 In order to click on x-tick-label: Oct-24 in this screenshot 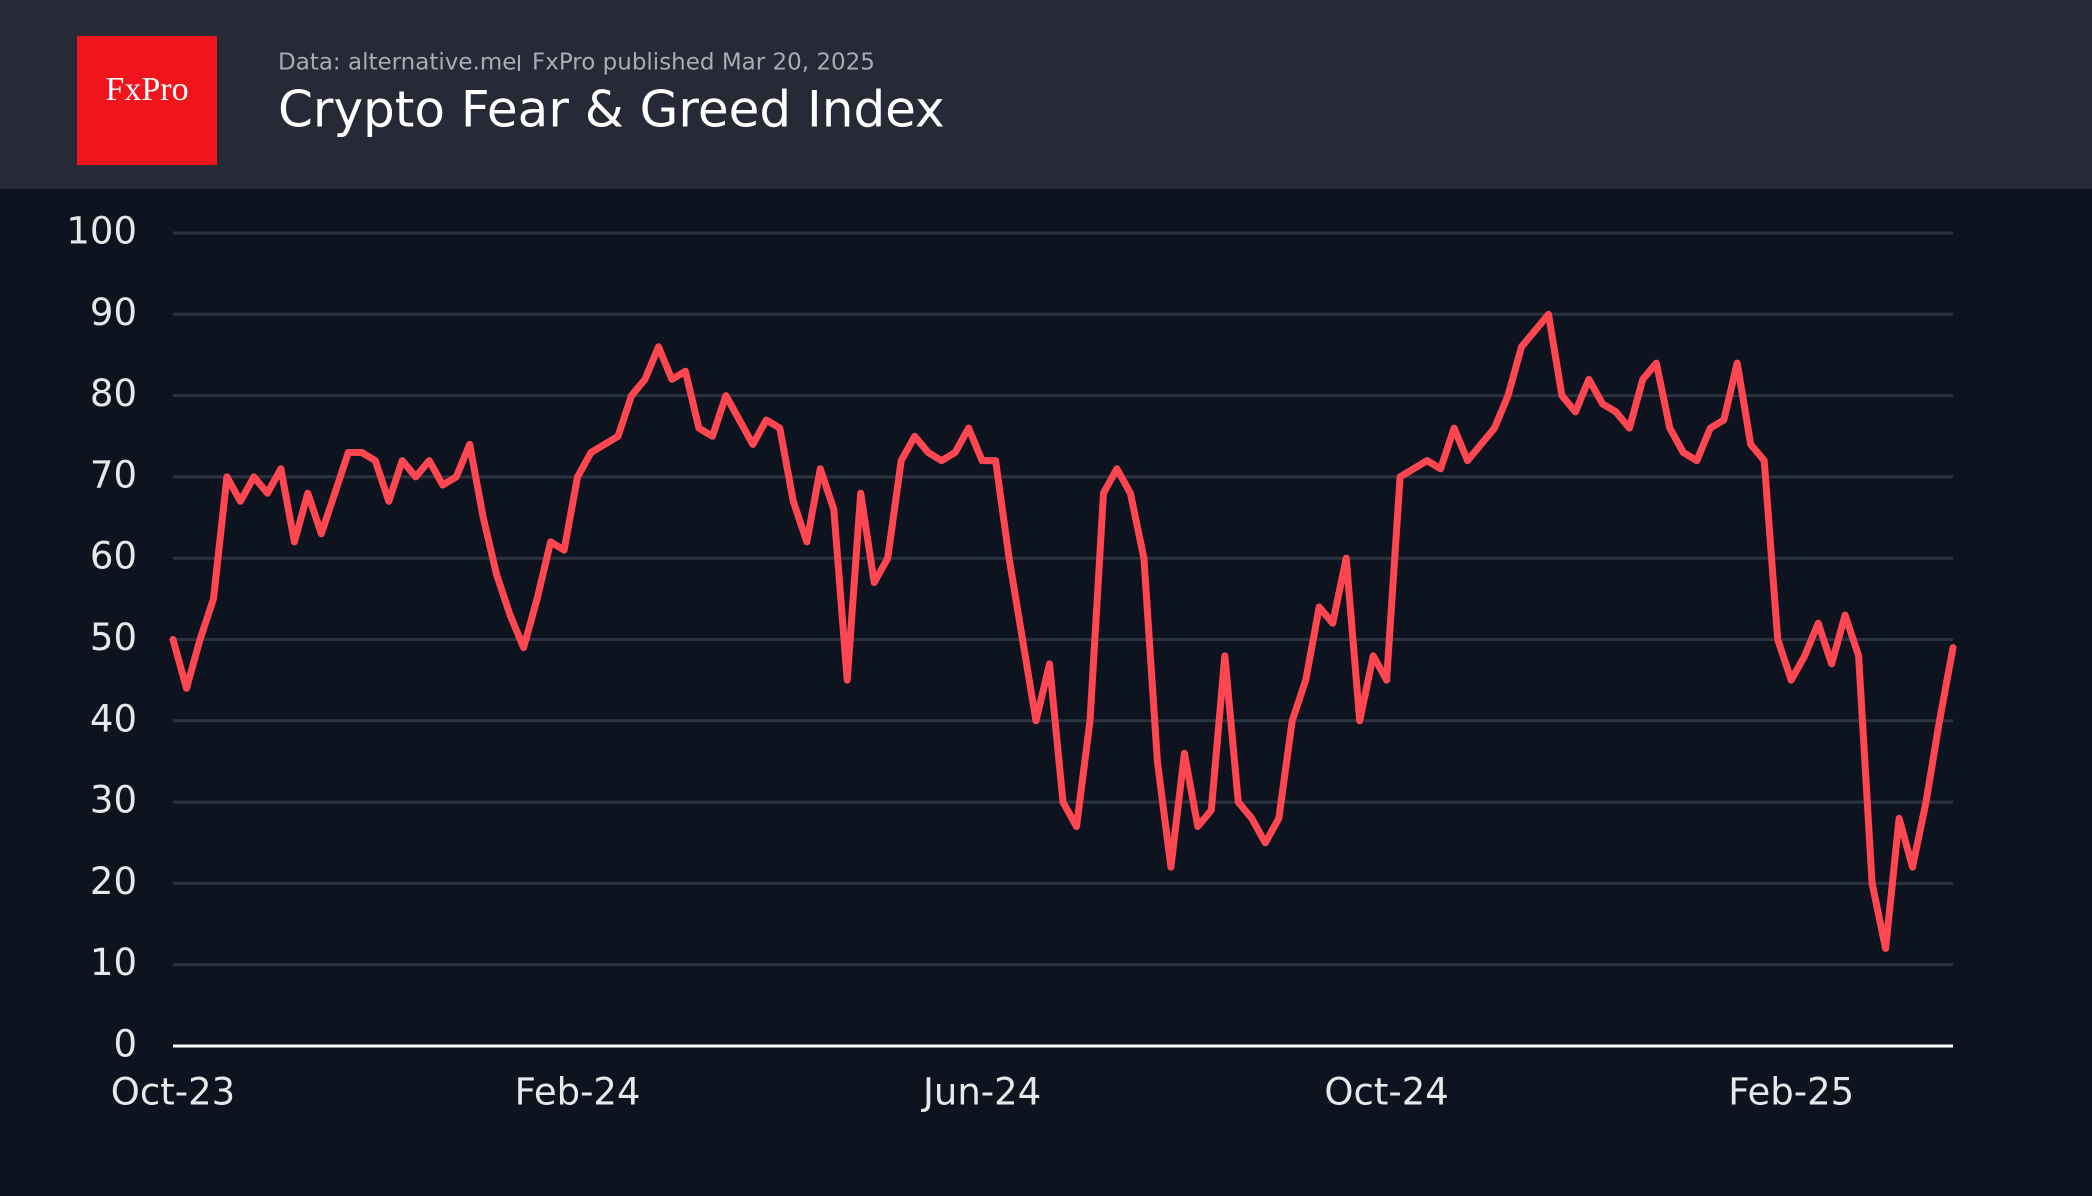, I will do `click(1386, 1092)`.